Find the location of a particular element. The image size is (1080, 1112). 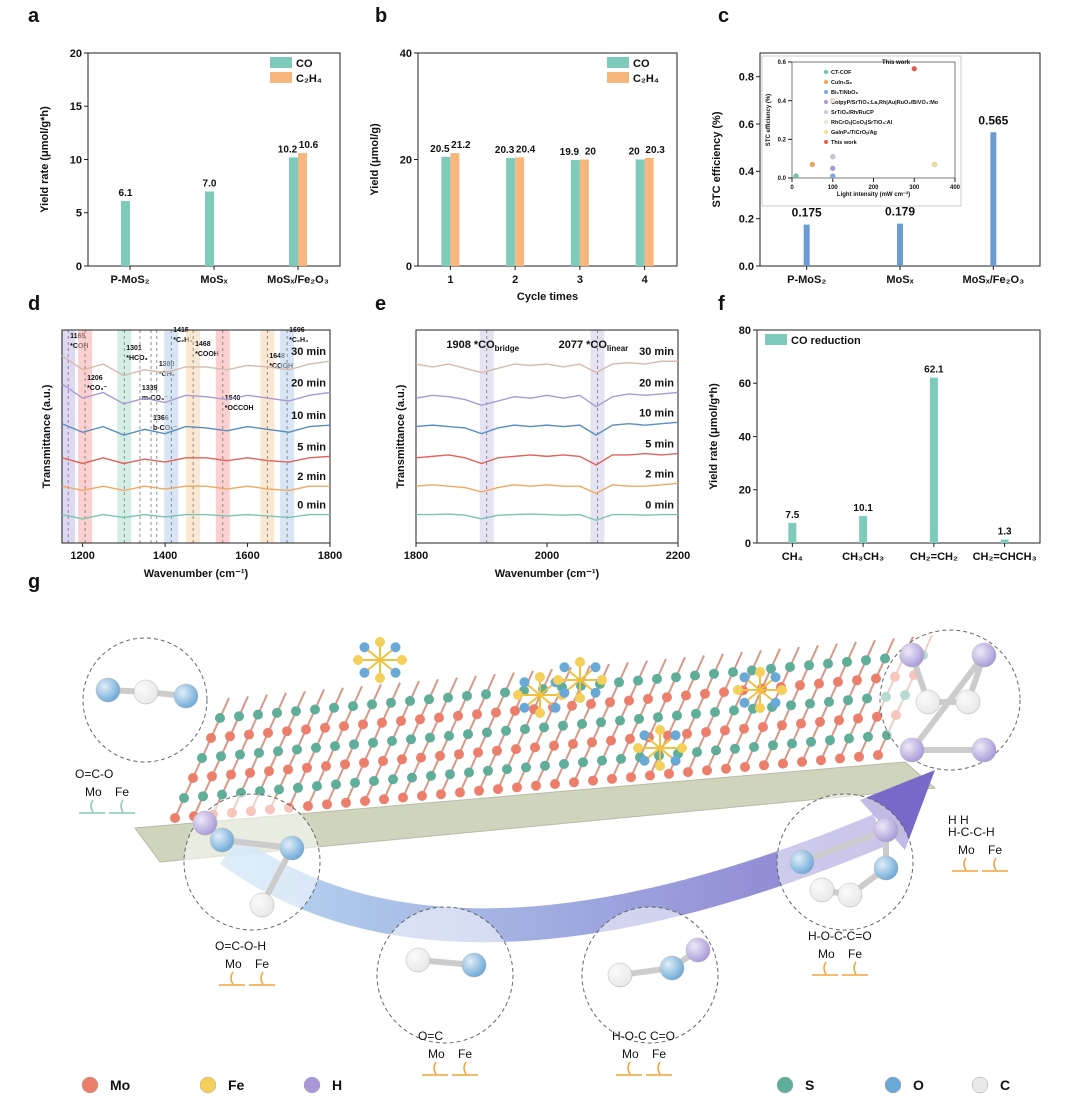

legend-label: CuIn₅S₈ is located at coordinates (841, 83).